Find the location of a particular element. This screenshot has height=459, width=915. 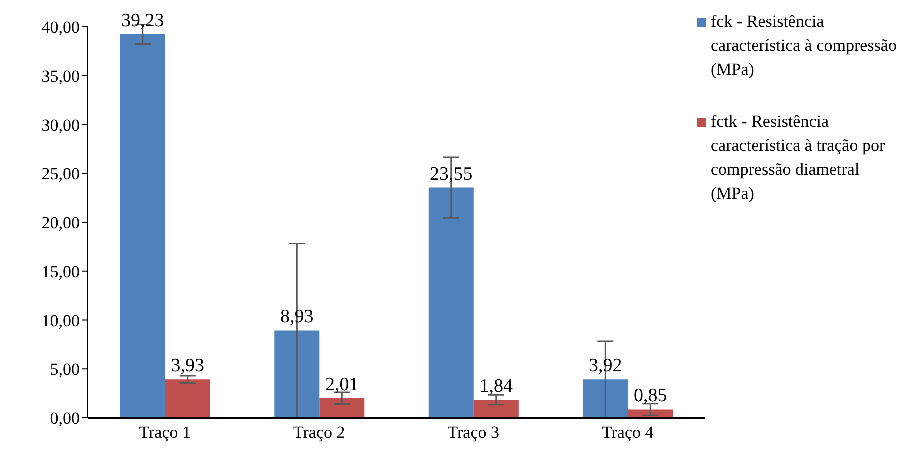

y-tick-label: 35,00 is located at coordinates (61, 76).